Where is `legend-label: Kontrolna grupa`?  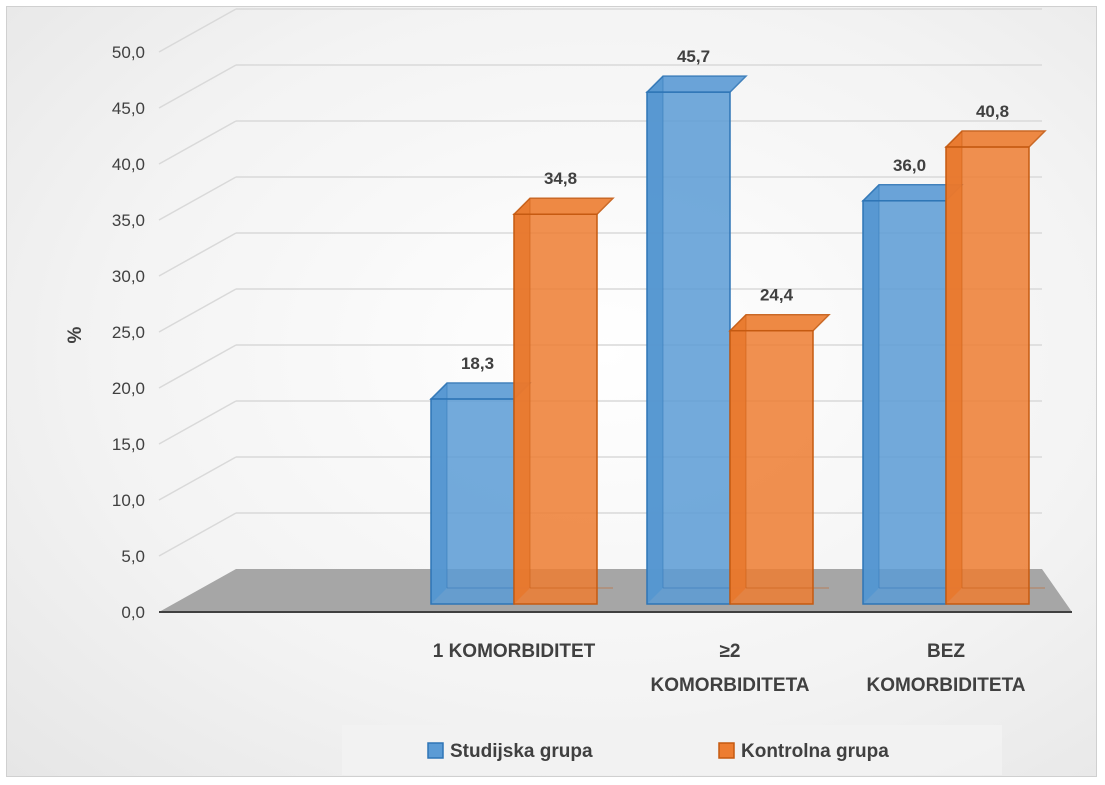 legend-label: Kontrolna grupa is located at coordinates (815, 751).